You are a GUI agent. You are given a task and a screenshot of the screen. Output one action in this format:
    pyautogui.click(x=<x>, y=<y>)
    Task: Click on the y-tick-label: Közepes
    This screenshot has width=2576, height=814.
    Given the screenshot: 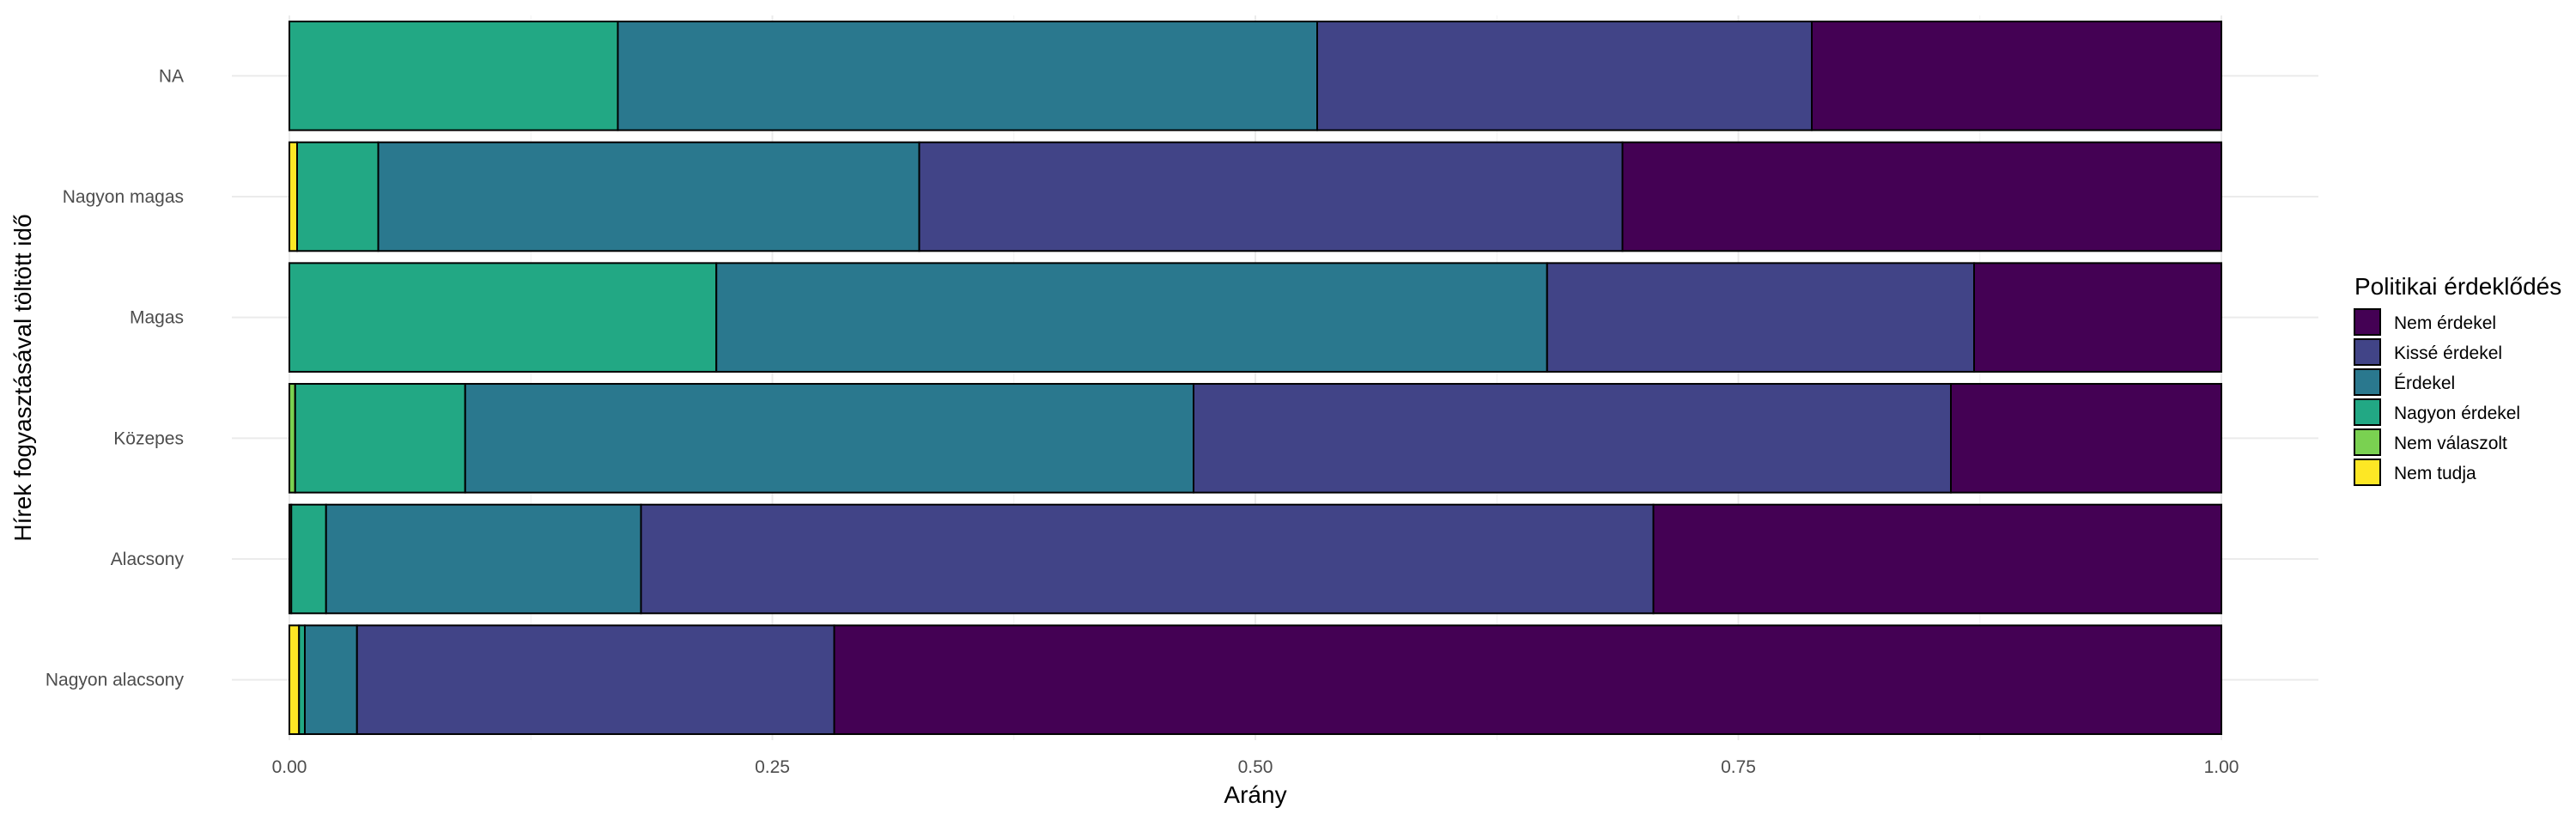 What is the action you would take?
    pyautogui.click(x=148, y=438)
    